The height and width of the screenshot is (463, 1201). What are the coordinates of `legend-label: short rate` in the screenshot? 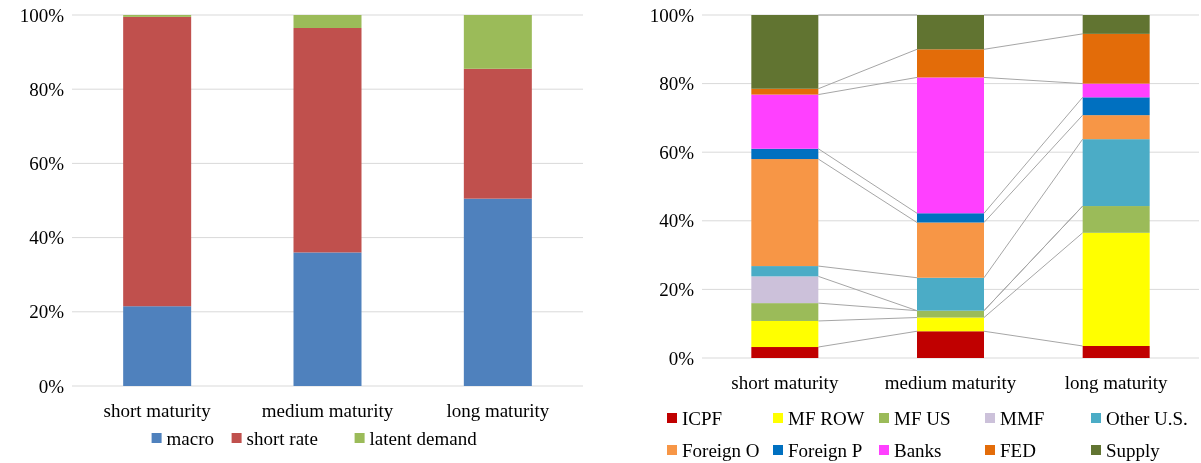 It's located at (282, 438).